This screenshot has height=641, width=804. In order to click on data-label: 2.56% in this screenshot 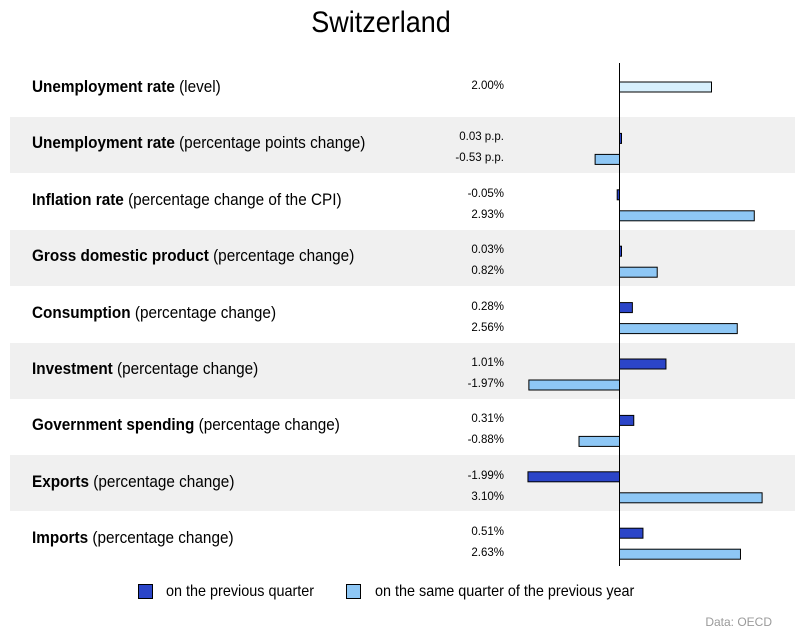, I will do `click(487, 327)`.